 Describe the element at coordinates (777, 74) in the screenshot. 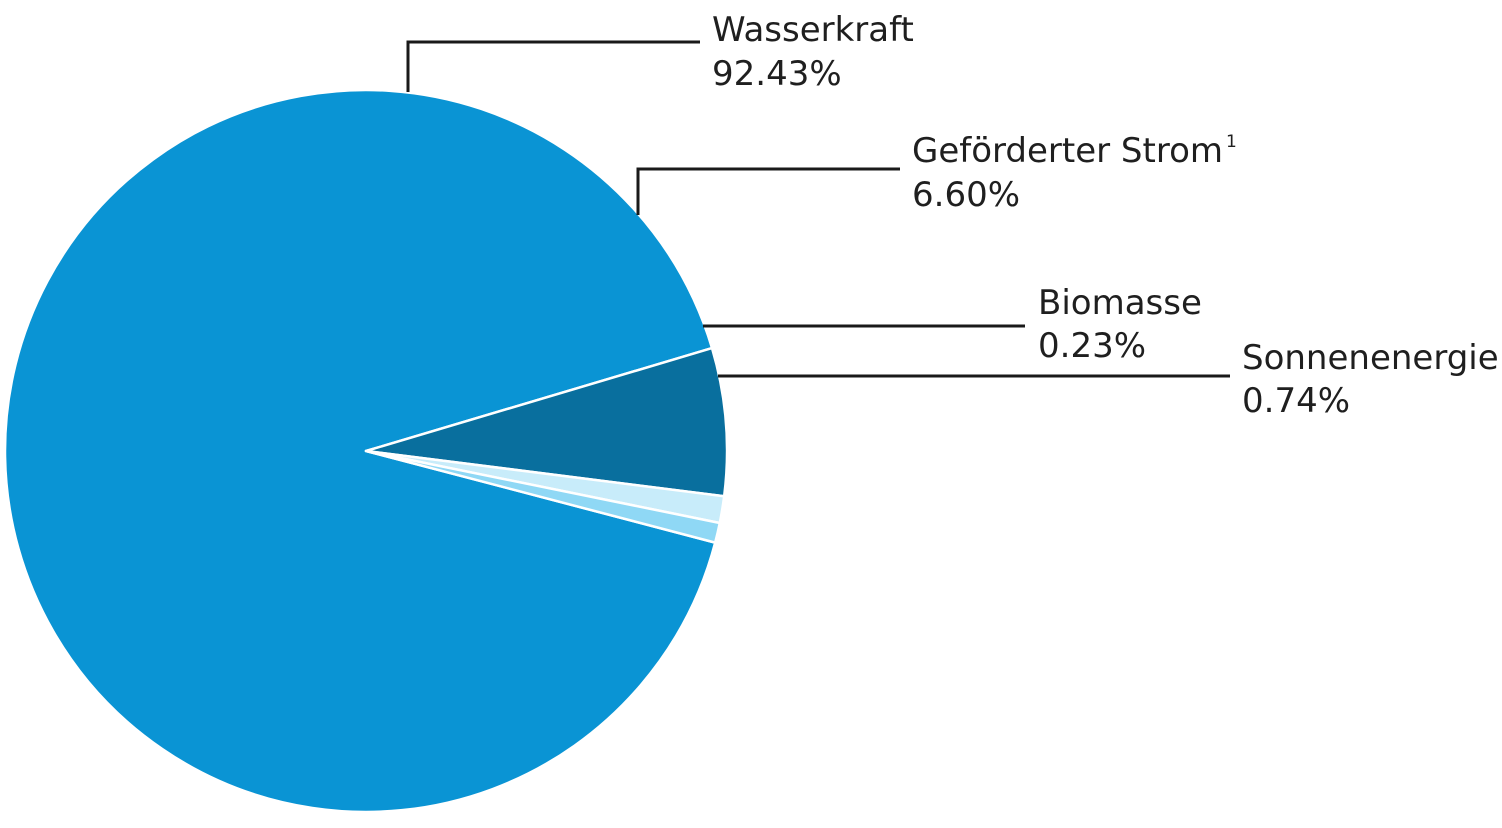

I see `label-wasserkraft-value: 92.43%` at that location.